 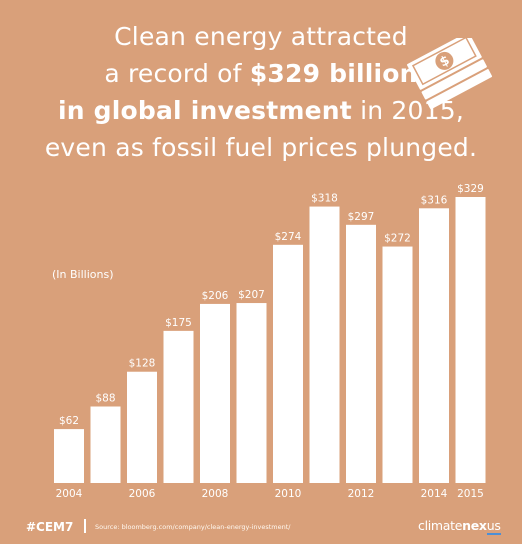 What do you see at coordinates (204, 110) in the screenshot?
I see `headline-highlight-investment: in global investment` at bounding box center [204, 110].